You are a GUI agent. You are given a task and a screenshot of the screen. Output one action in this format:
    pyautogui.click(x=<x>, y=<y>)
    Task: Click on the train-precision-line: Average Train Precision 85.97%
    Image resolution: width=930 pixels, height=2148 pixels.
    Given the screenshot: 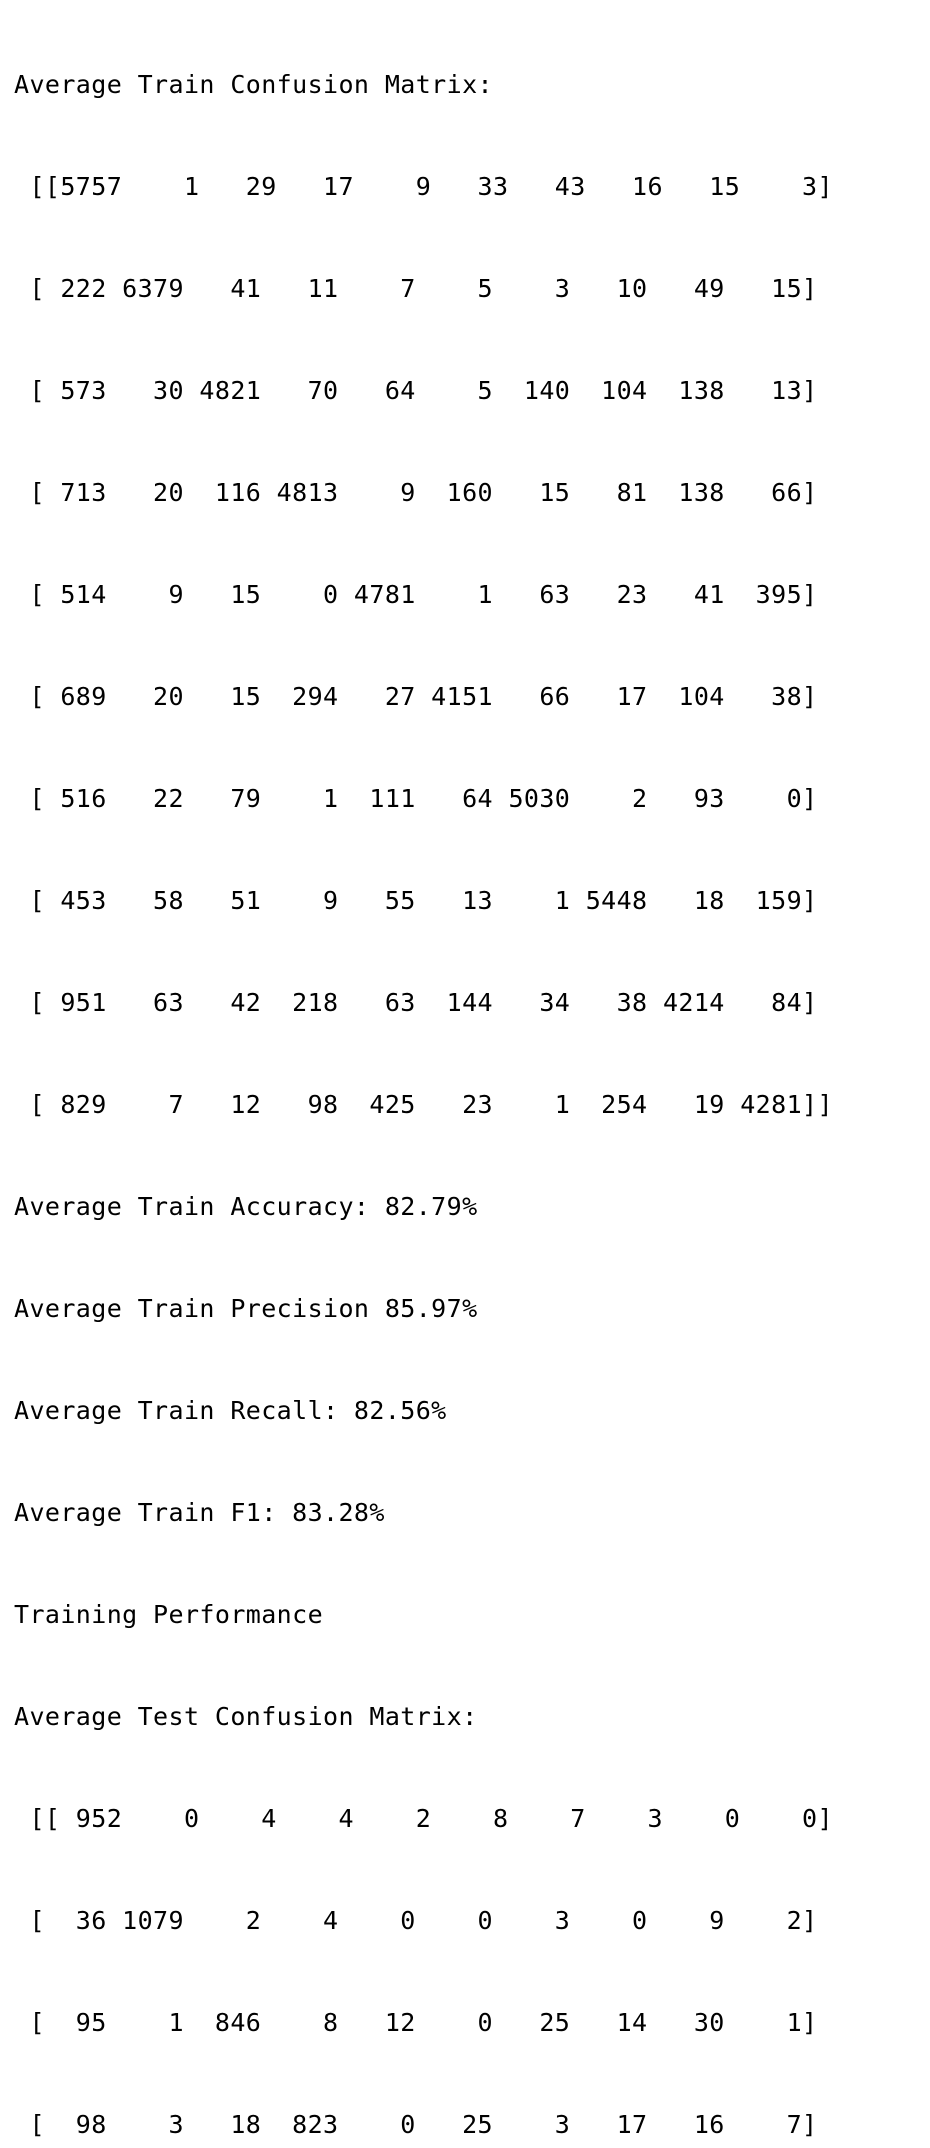 What is the action you would take?
    pyautogui.click(x=246, y=1308)
    